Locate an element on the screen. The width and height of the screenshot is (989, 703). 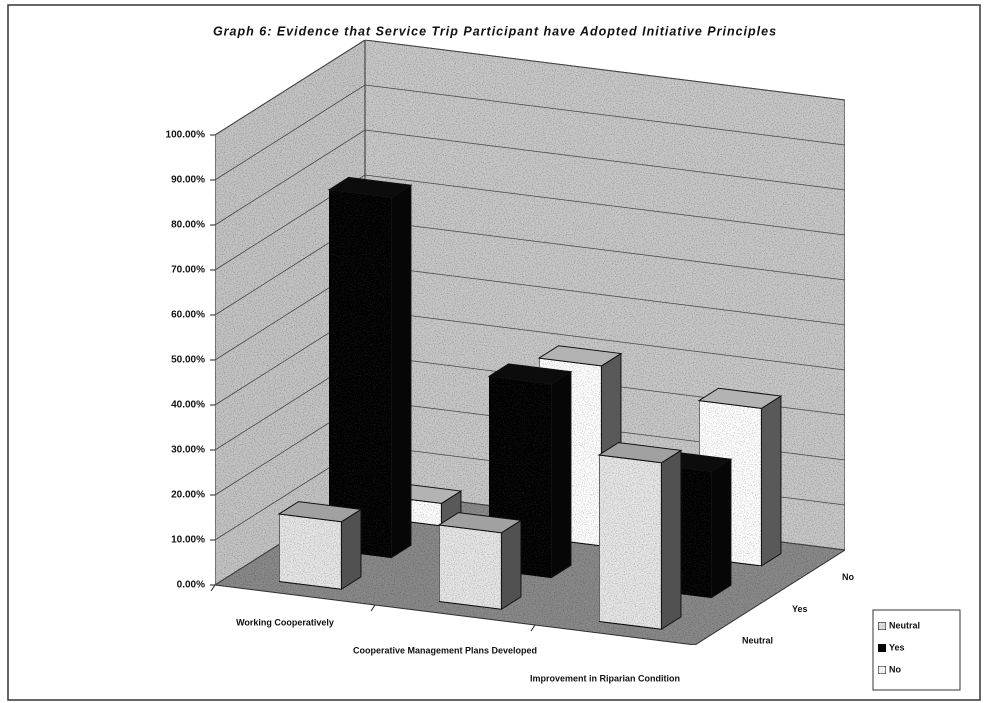
depth-label: No is located at coordinates (848, 577).